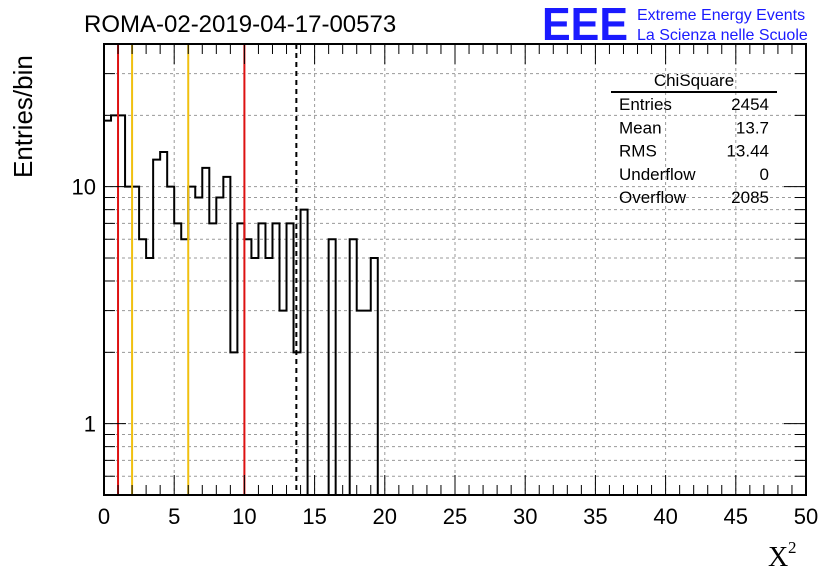  I want to click on x-tick-label: 45, so click(736, 516).